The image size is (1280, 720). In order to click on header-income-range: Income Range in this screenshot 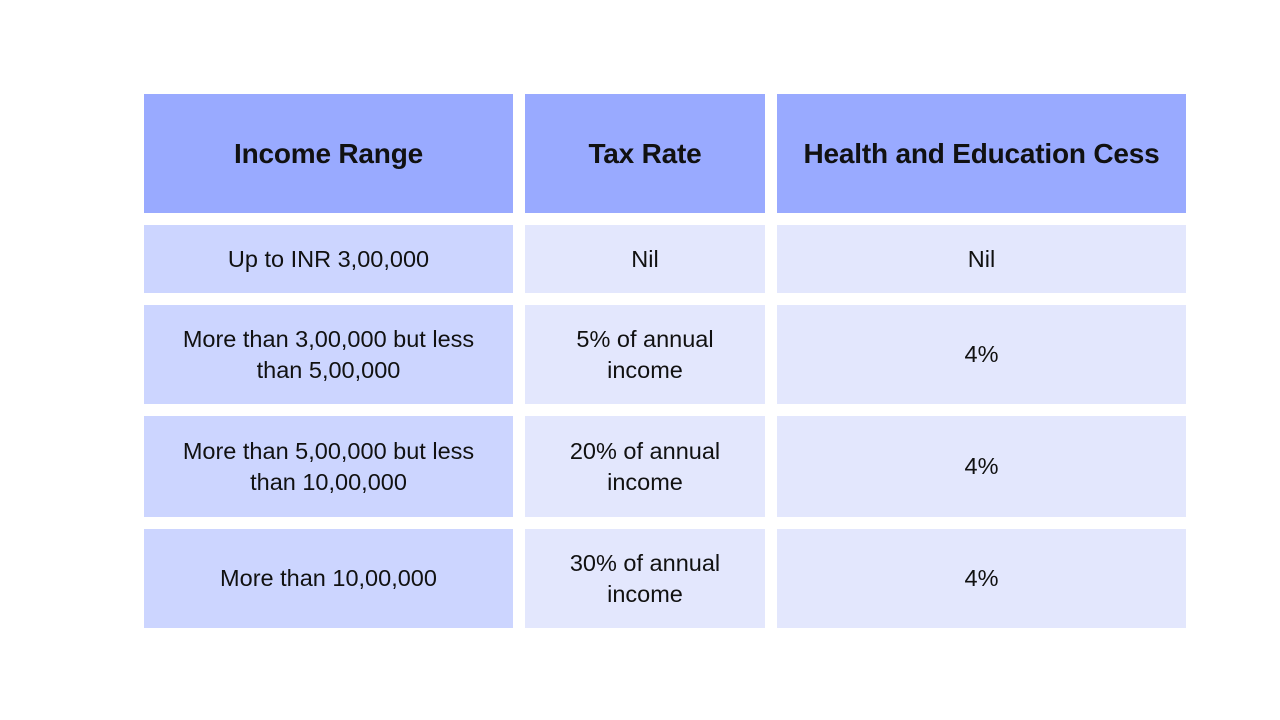, I will do `click(328, 153)`.